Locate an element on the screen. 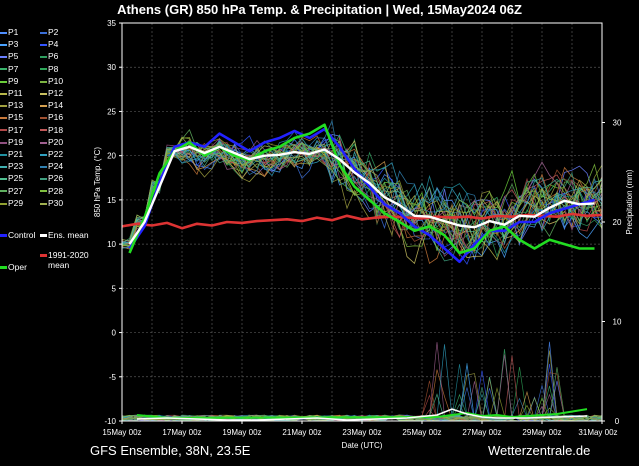  legend-item-p14-swatch is located at coordinates (43, 105).